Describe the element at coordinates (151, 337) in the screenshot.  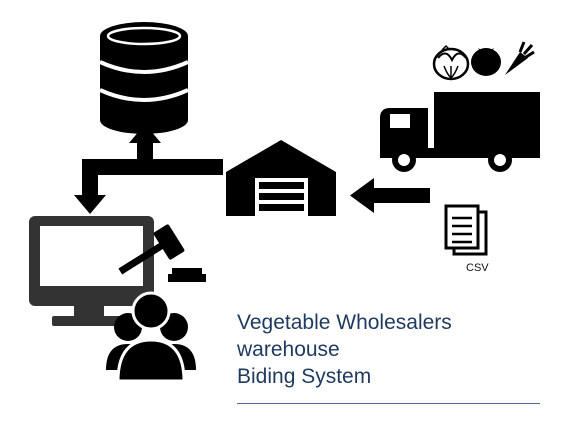
I see `users-group-icon` at that location.